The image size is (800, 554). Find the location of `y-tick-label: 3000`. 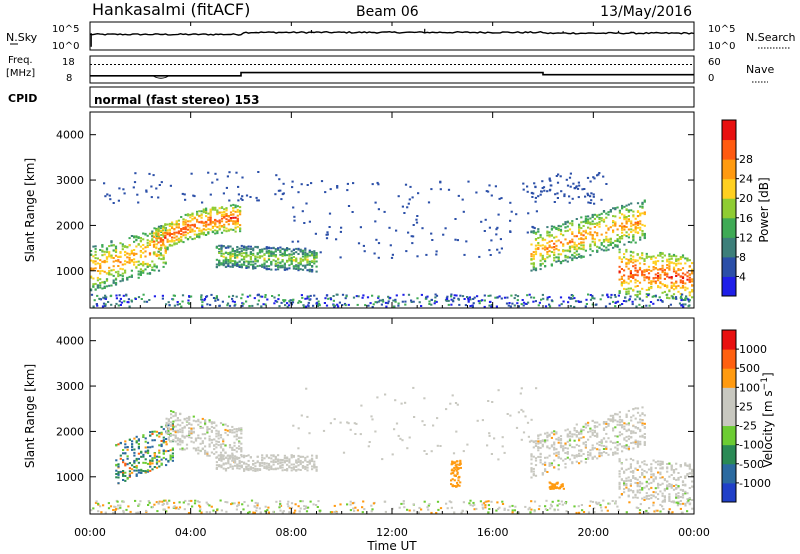

y-tick-label: 3000 is located at coordinates (70, 180).